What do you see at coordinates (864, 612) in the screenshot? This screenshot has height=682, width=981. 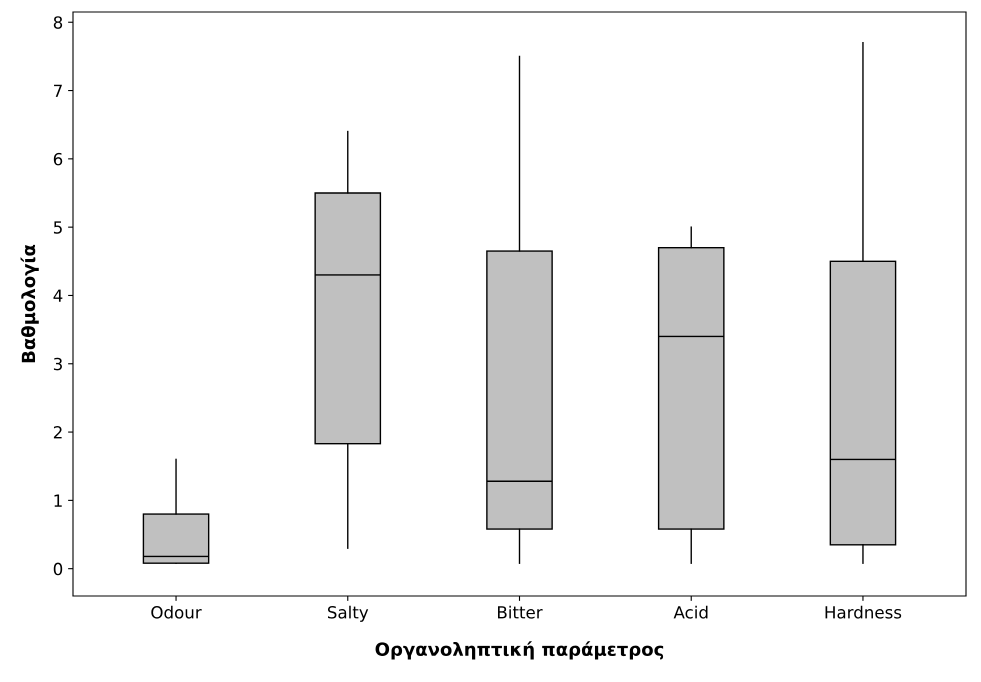 I see `x-tick-label: Hardness` at bounding box center [864, 612].